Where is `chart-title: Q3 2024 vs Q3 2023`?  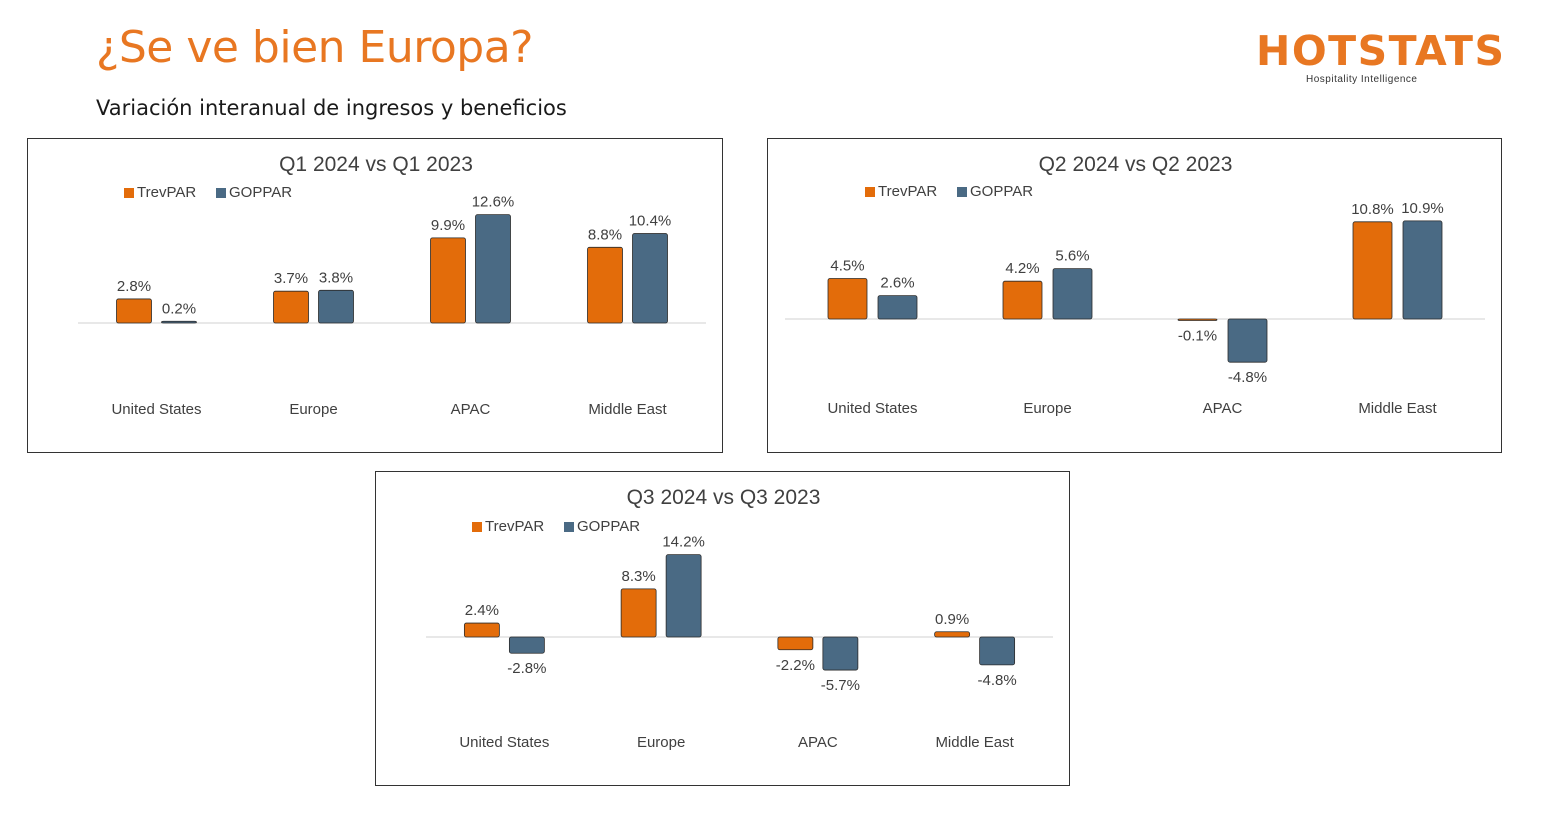
chart-title: Q3 2024 vs Q3 2023 is located at coordinates (724, 497).